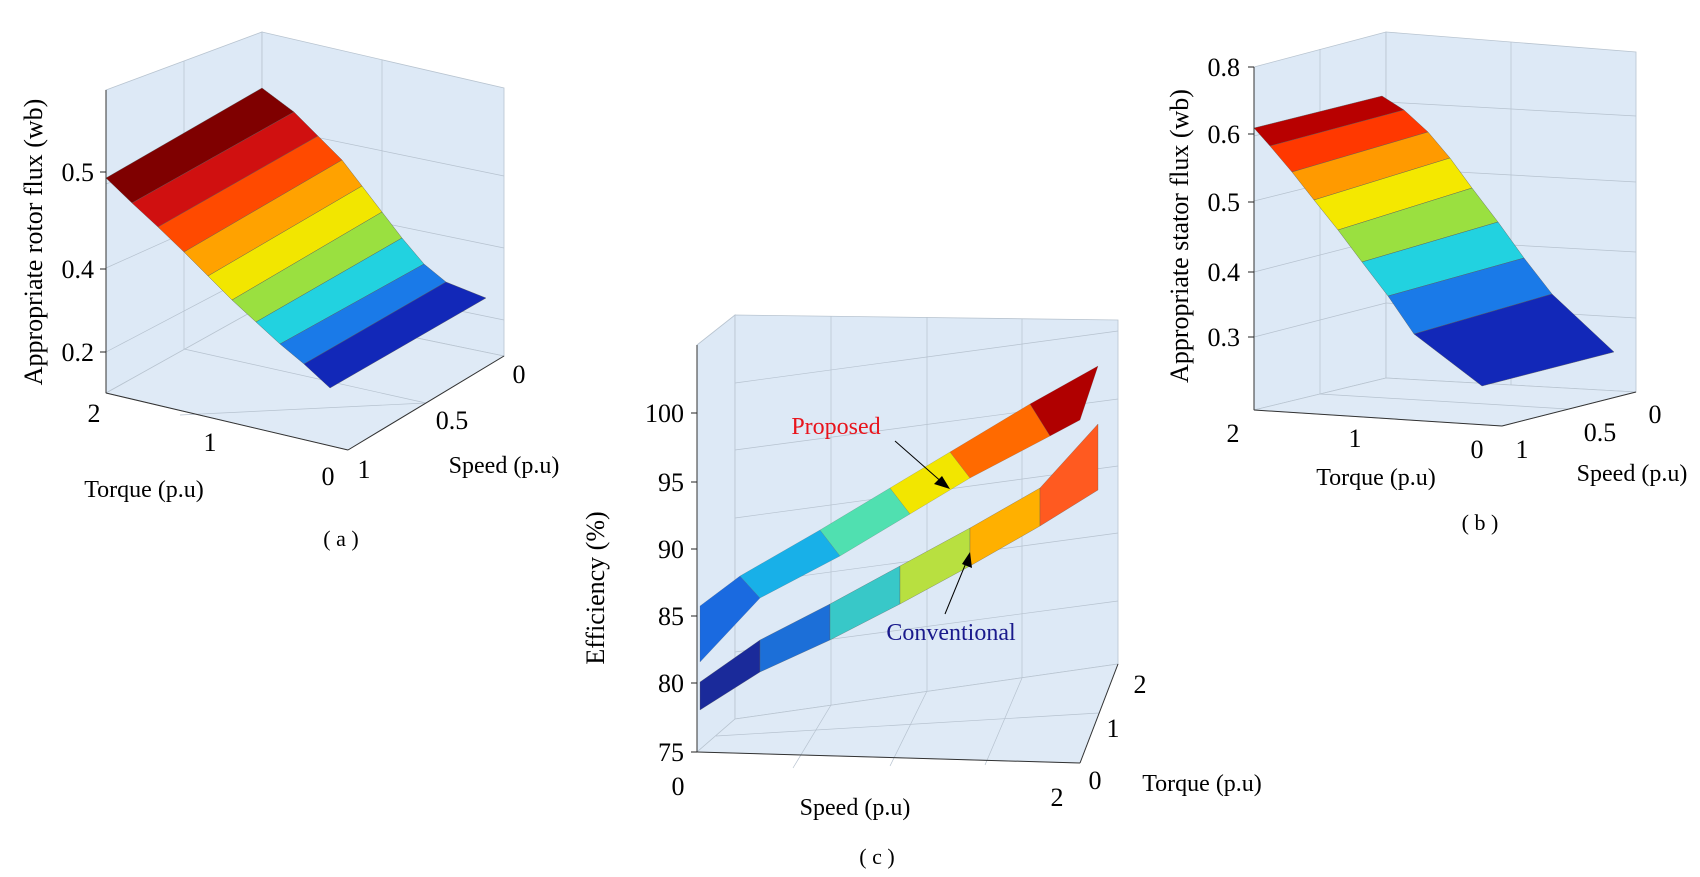  Describe the element at coordinates (1224, 272) in the screenshot. I see `panel-b-z-tick-label: 0.4` at that location.